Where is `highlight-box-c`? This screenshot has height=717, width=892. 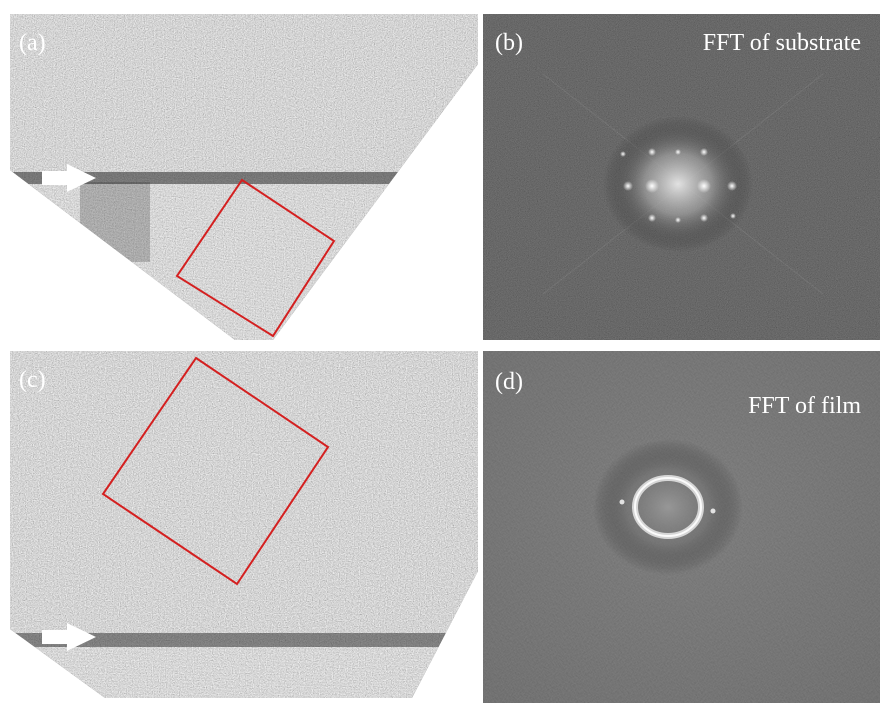 highlight-box-c is located at coordinates (215, 471).